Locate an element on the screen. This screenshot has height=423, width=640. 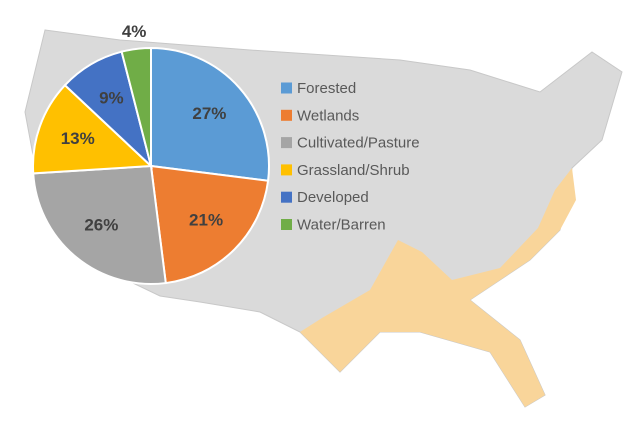
data-label: 4% is located at coordinates (134, 31).